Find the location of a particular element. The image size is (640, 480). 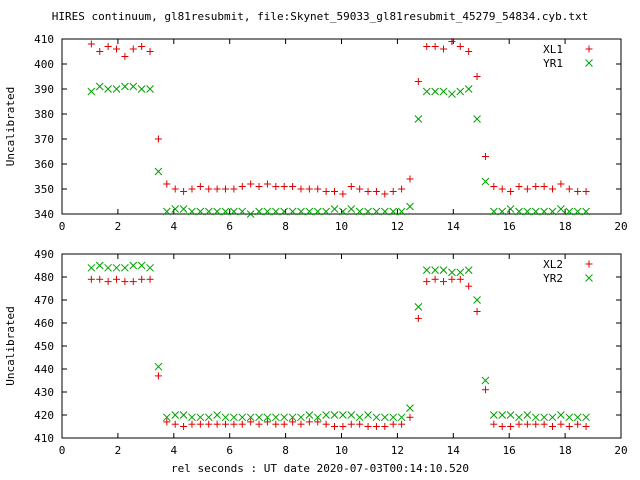

y-axis-label: Uncalibrated is located at coordinates (10, 345).